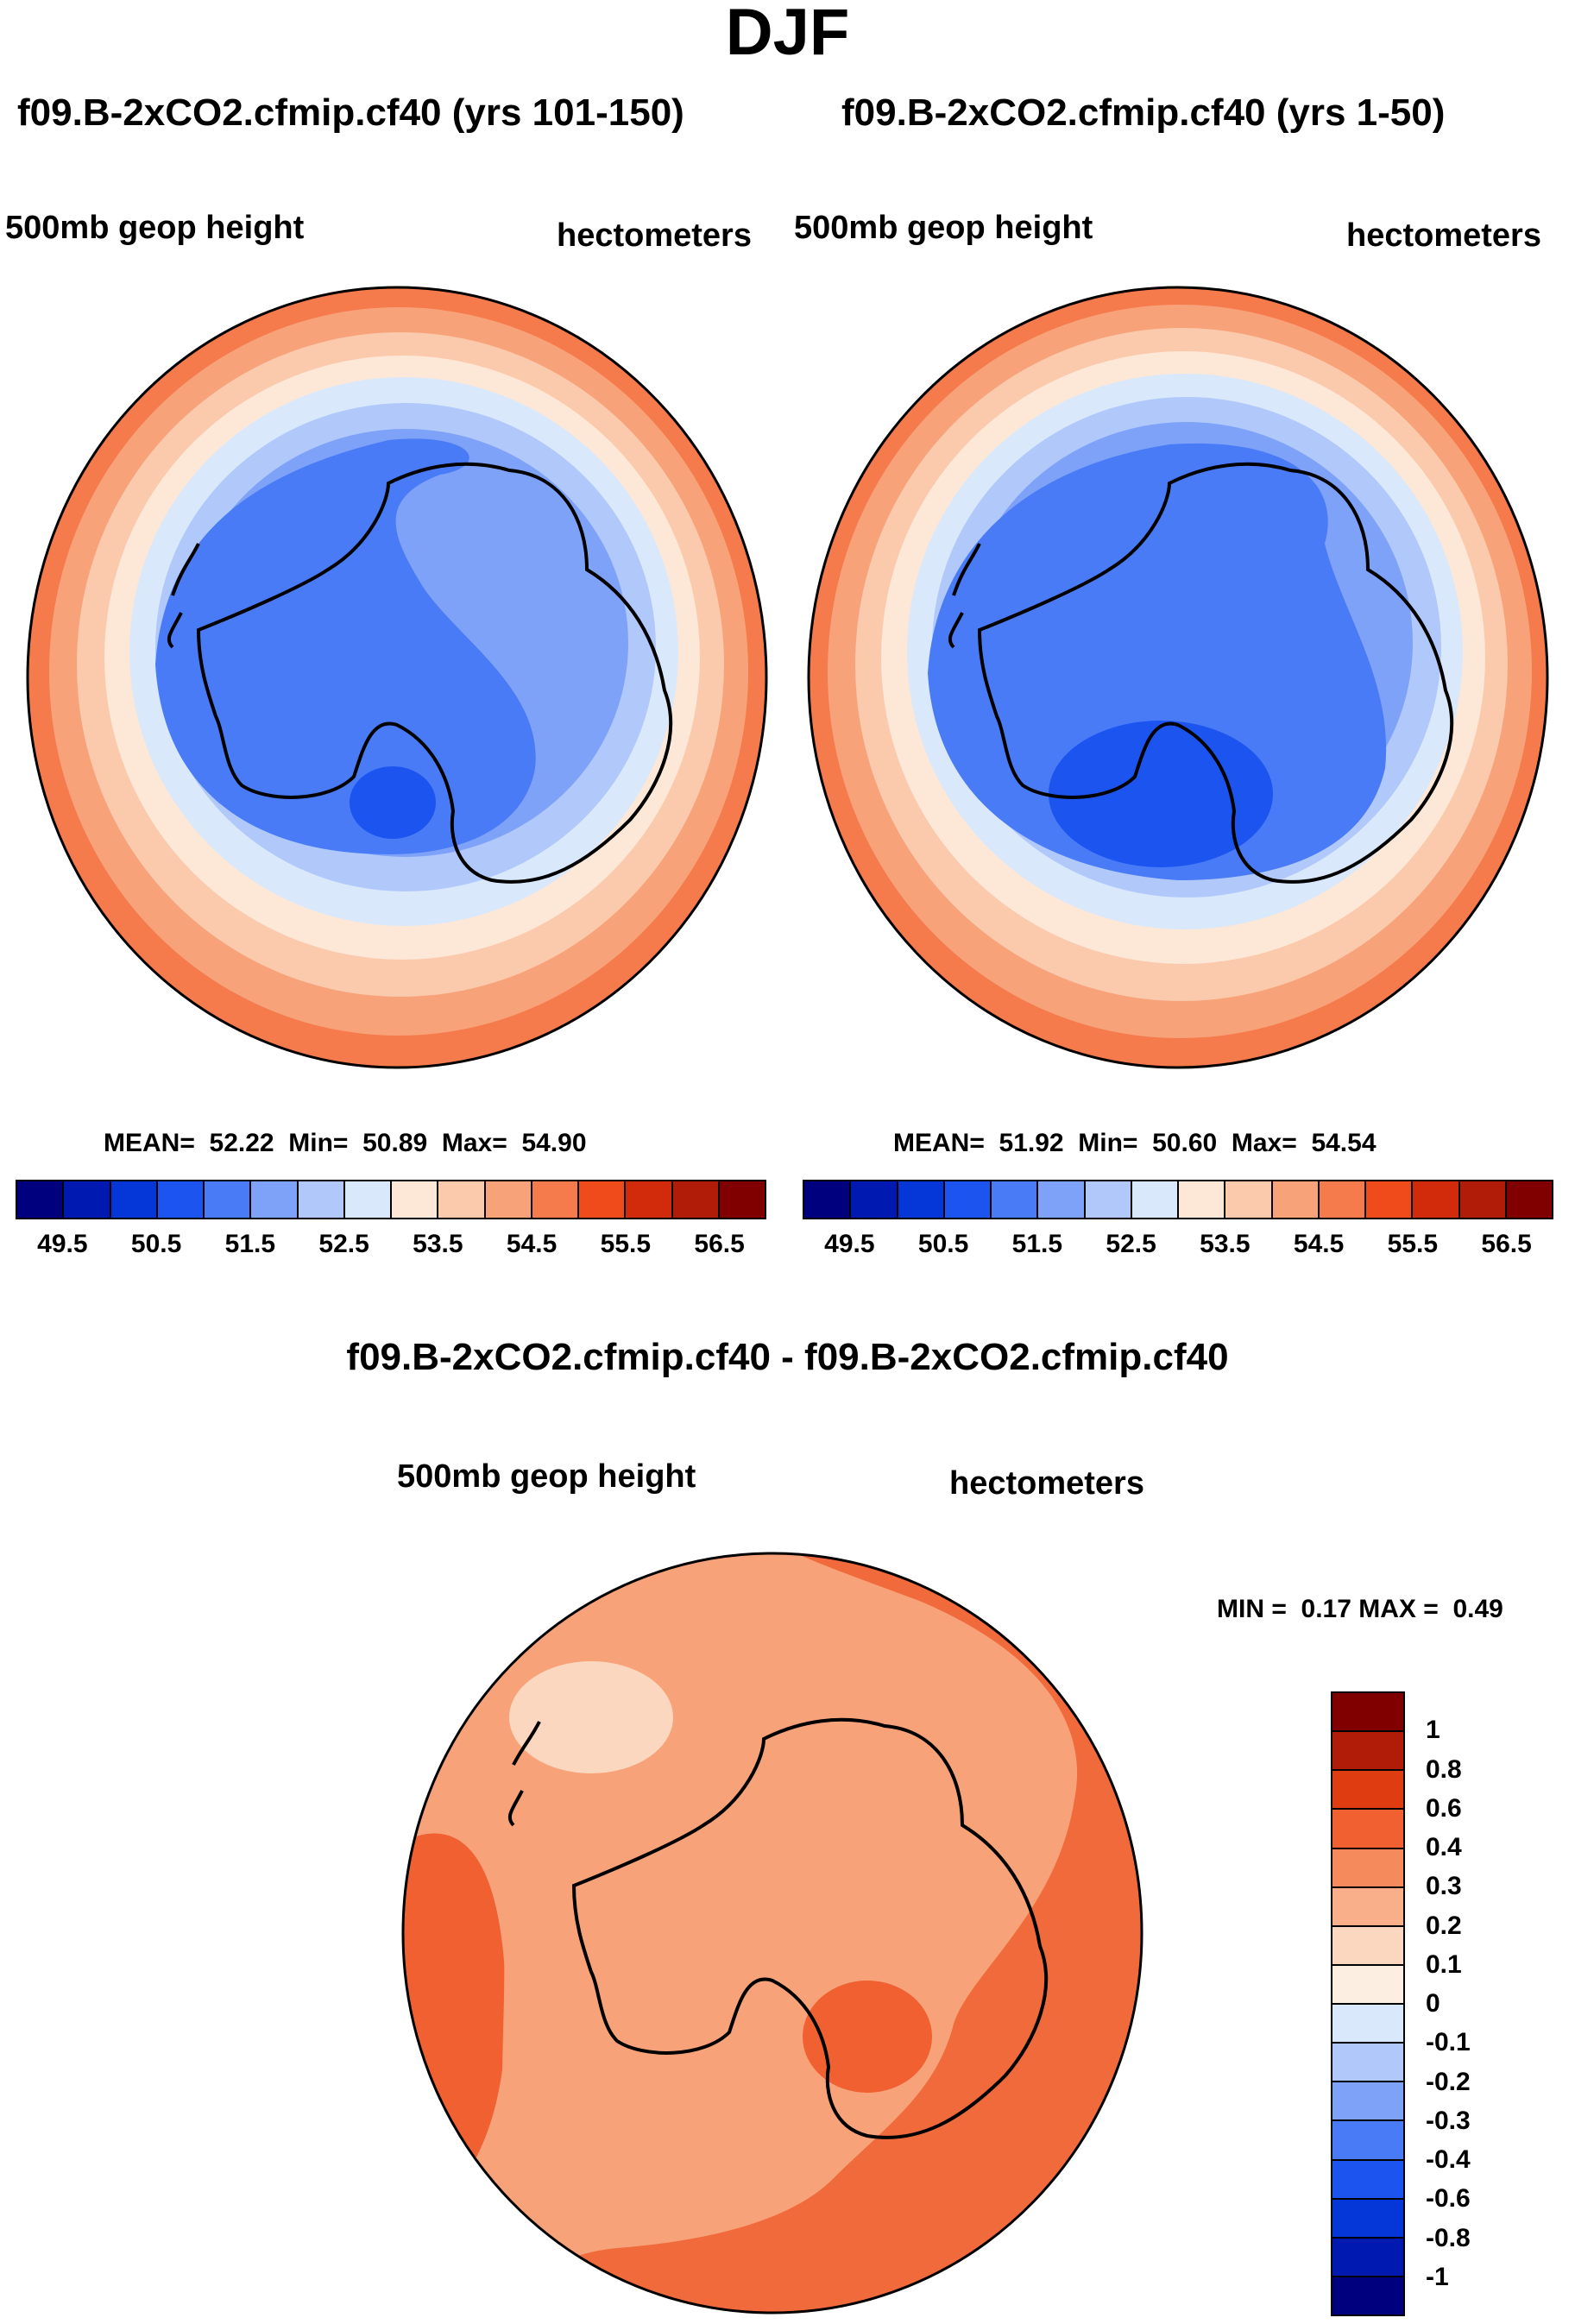  What do you see at coordinates (654, 235) in the screenshot?
I see `left-units-label: hectometers` at bounding box center [654, 235].